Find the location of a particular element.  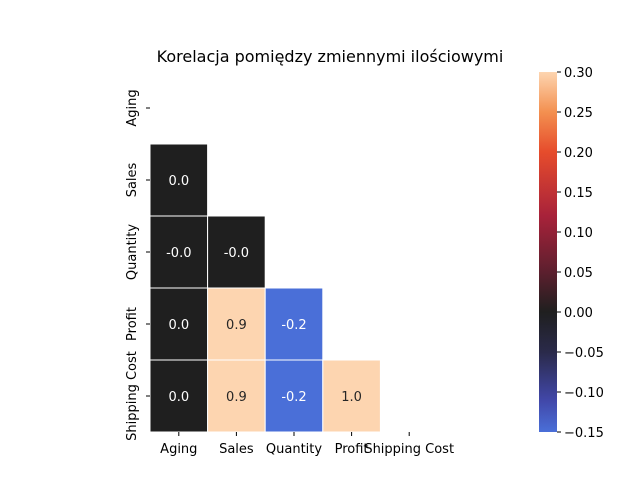

colorbar-gradient is located at coordinates (548, 252).